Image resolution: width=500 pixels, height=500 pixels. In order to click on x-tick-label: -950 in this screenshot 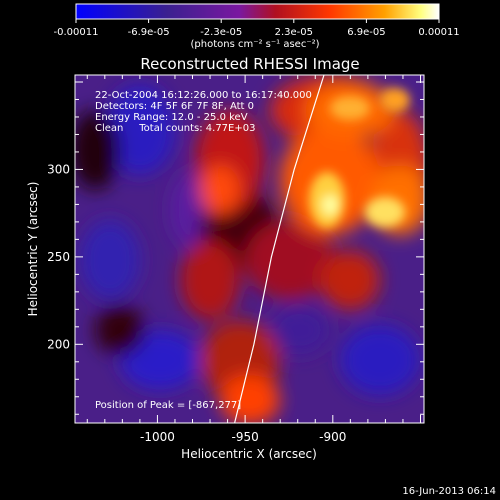, I will do `click(244, 437)`.